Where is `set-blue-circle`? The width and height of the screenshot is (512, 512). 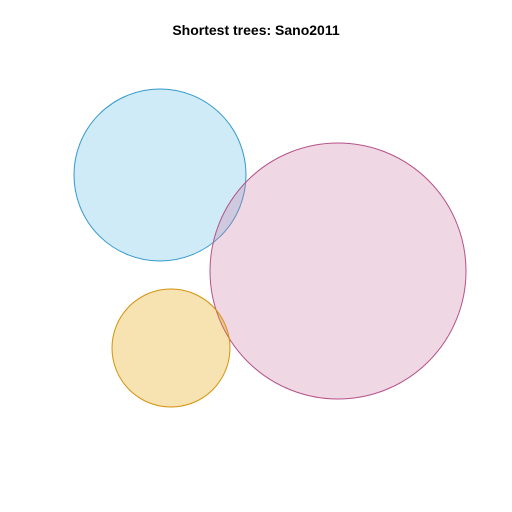 set-blue-circle is located at coordinates (160, 175).